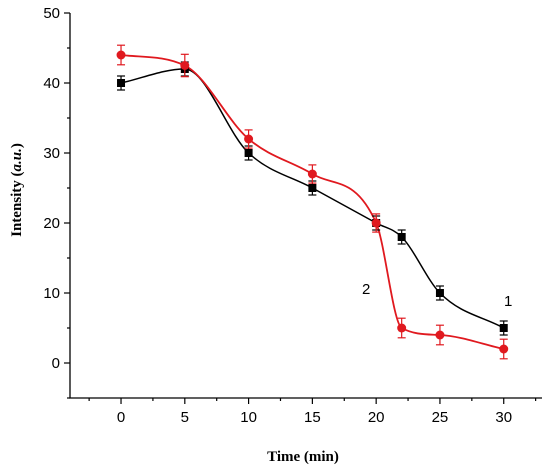  Describe the element at coordinates (376, 417) in the screenshot. I see `x-tick-label: 20` at that location.